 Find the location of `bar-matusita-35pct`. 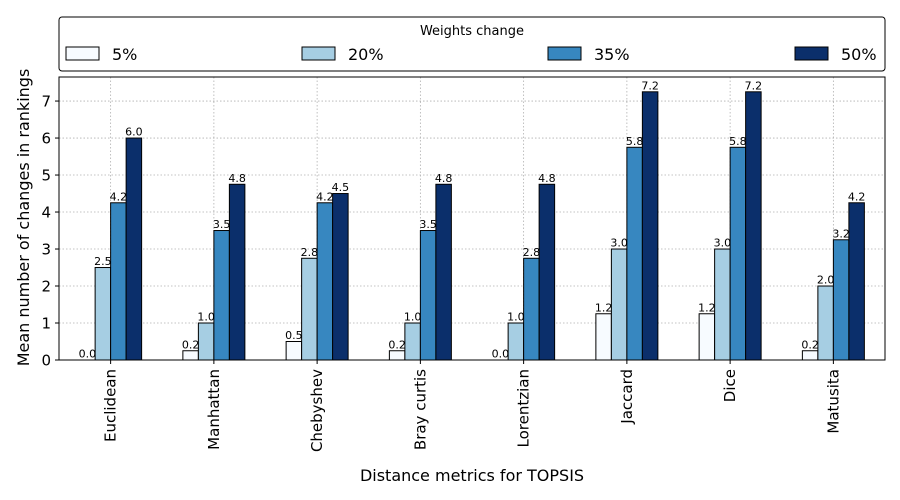

bar-matusita-35pct is located at coordinates (841, 300).